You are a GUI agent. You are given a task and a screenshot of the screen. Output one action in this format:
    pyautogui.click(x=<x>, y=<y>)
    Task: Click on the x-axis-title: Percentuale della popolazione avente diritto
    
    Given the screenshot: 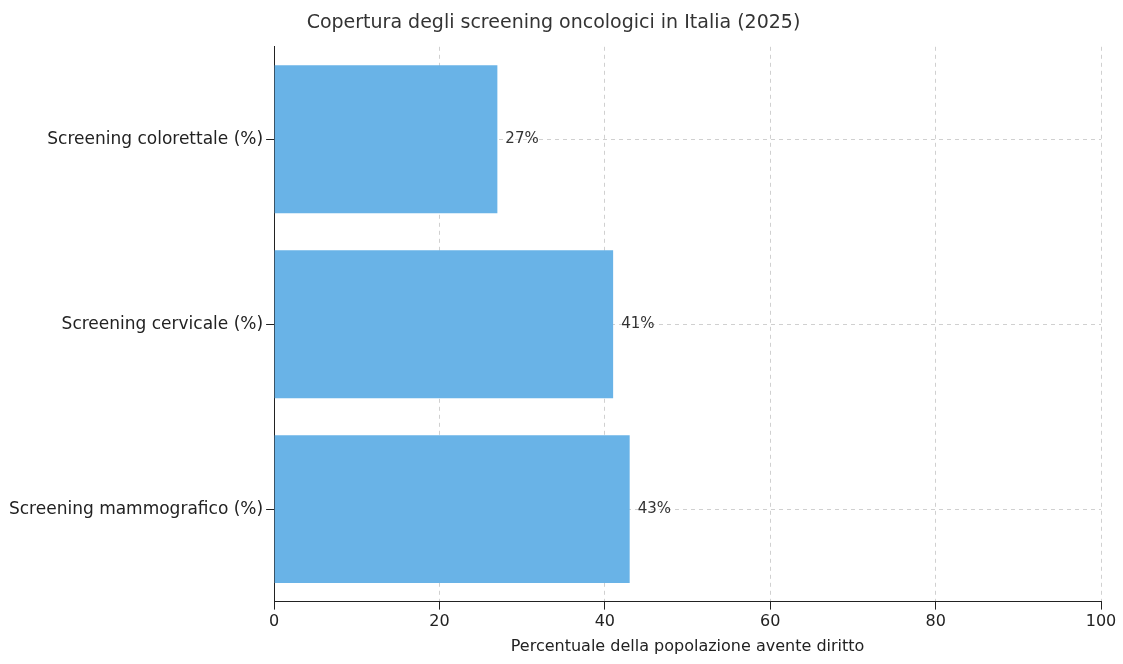 What is the action you would take?
    pyautogui.click(x=687, y=645)
    